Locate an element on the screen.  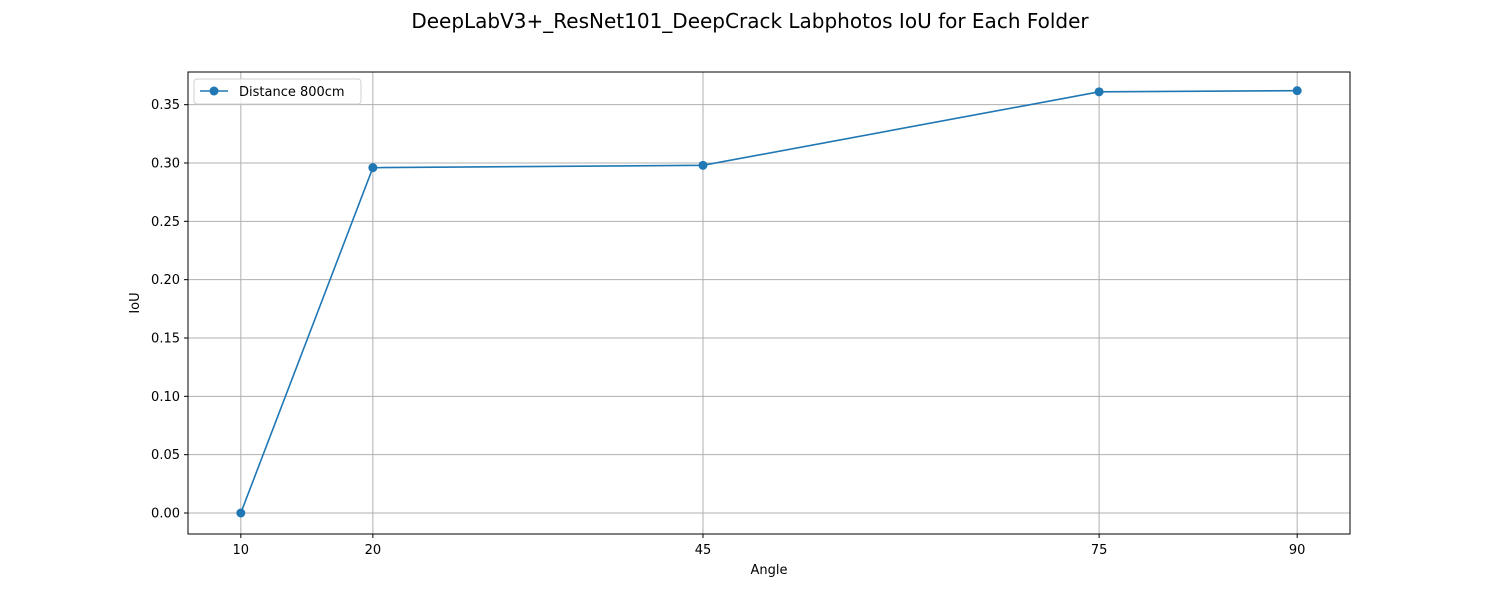
x-tick-label: 20 is located at coordinates (373, 550).